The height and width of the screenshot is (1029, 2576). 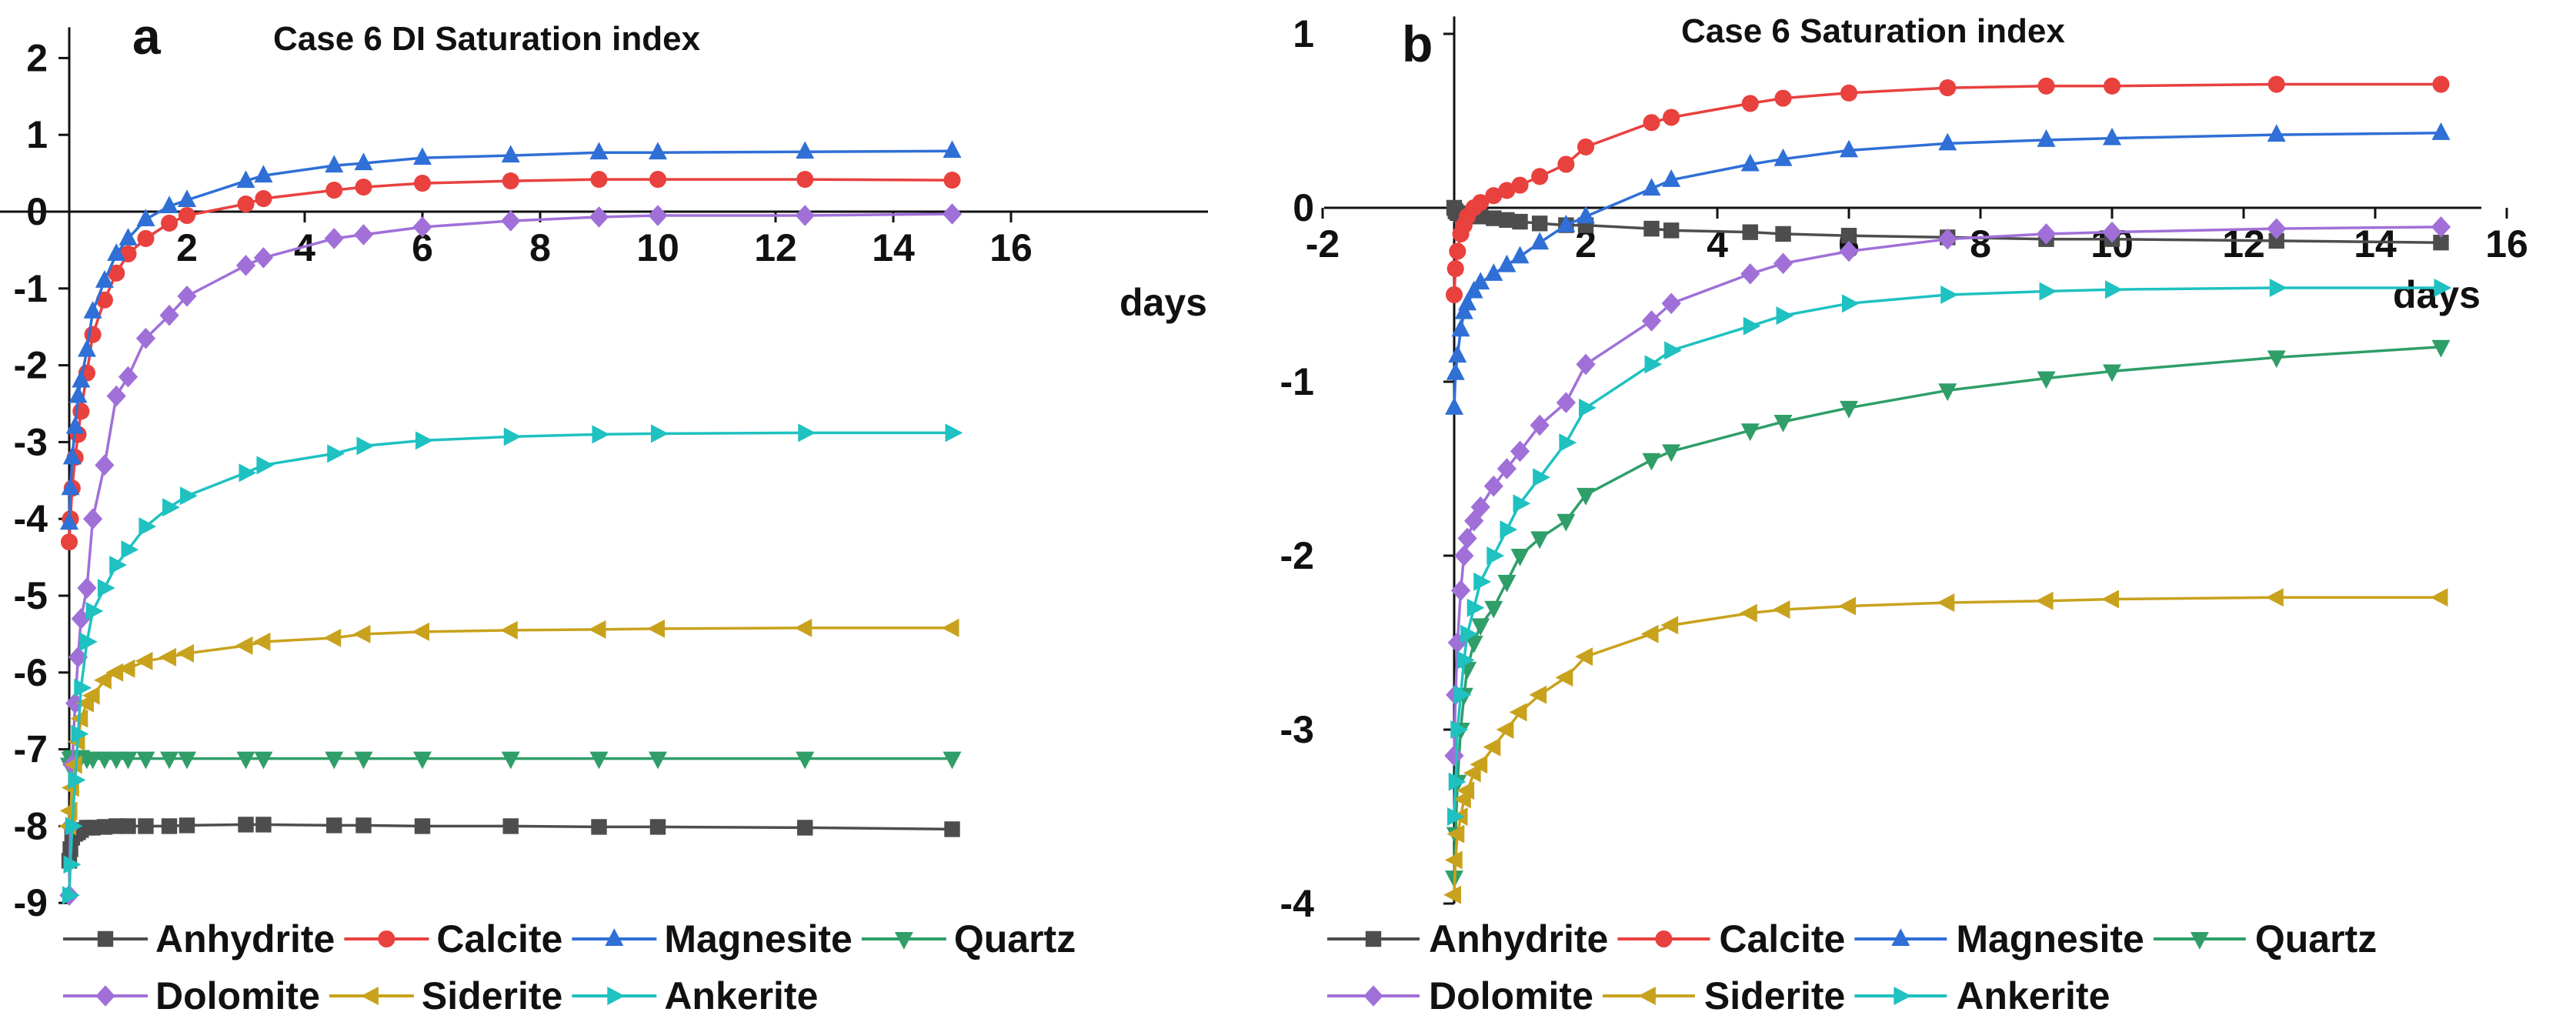 I want to click on legend-item-magnesite: Magnesite, so click(x=1999, y=939).